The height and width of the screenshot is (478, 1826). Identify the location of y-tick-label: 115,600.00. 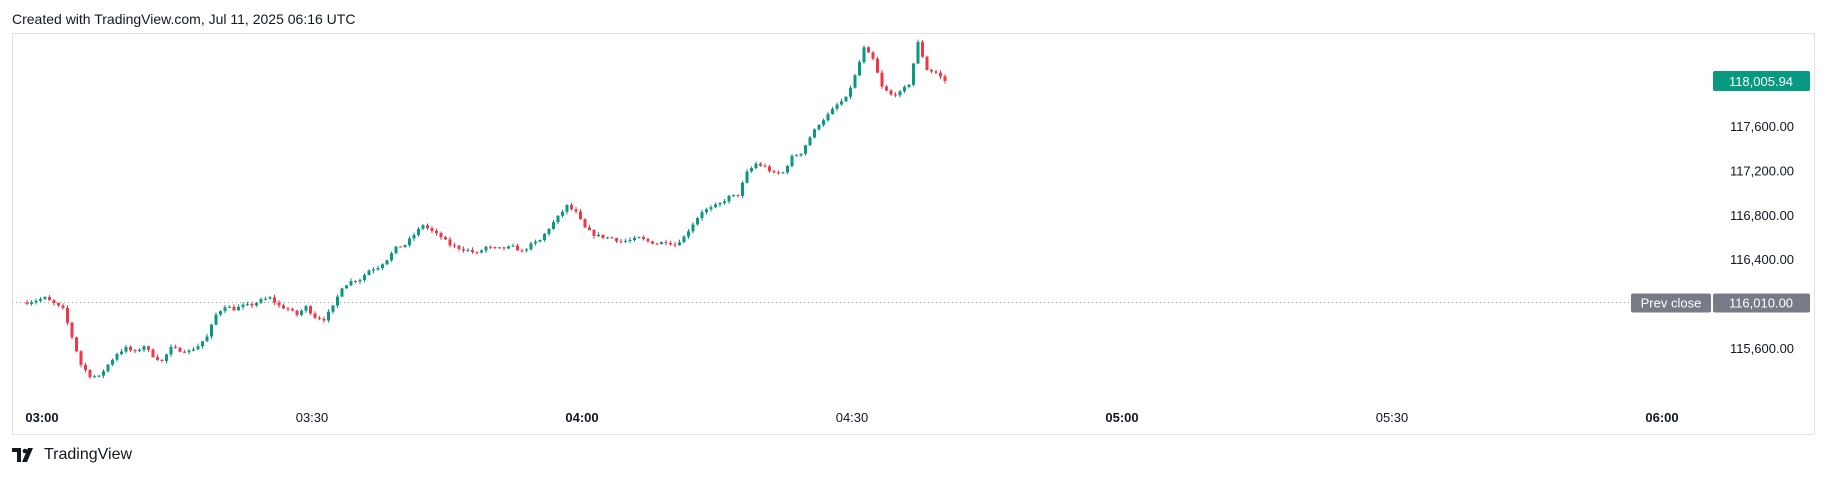
(1762, 348).